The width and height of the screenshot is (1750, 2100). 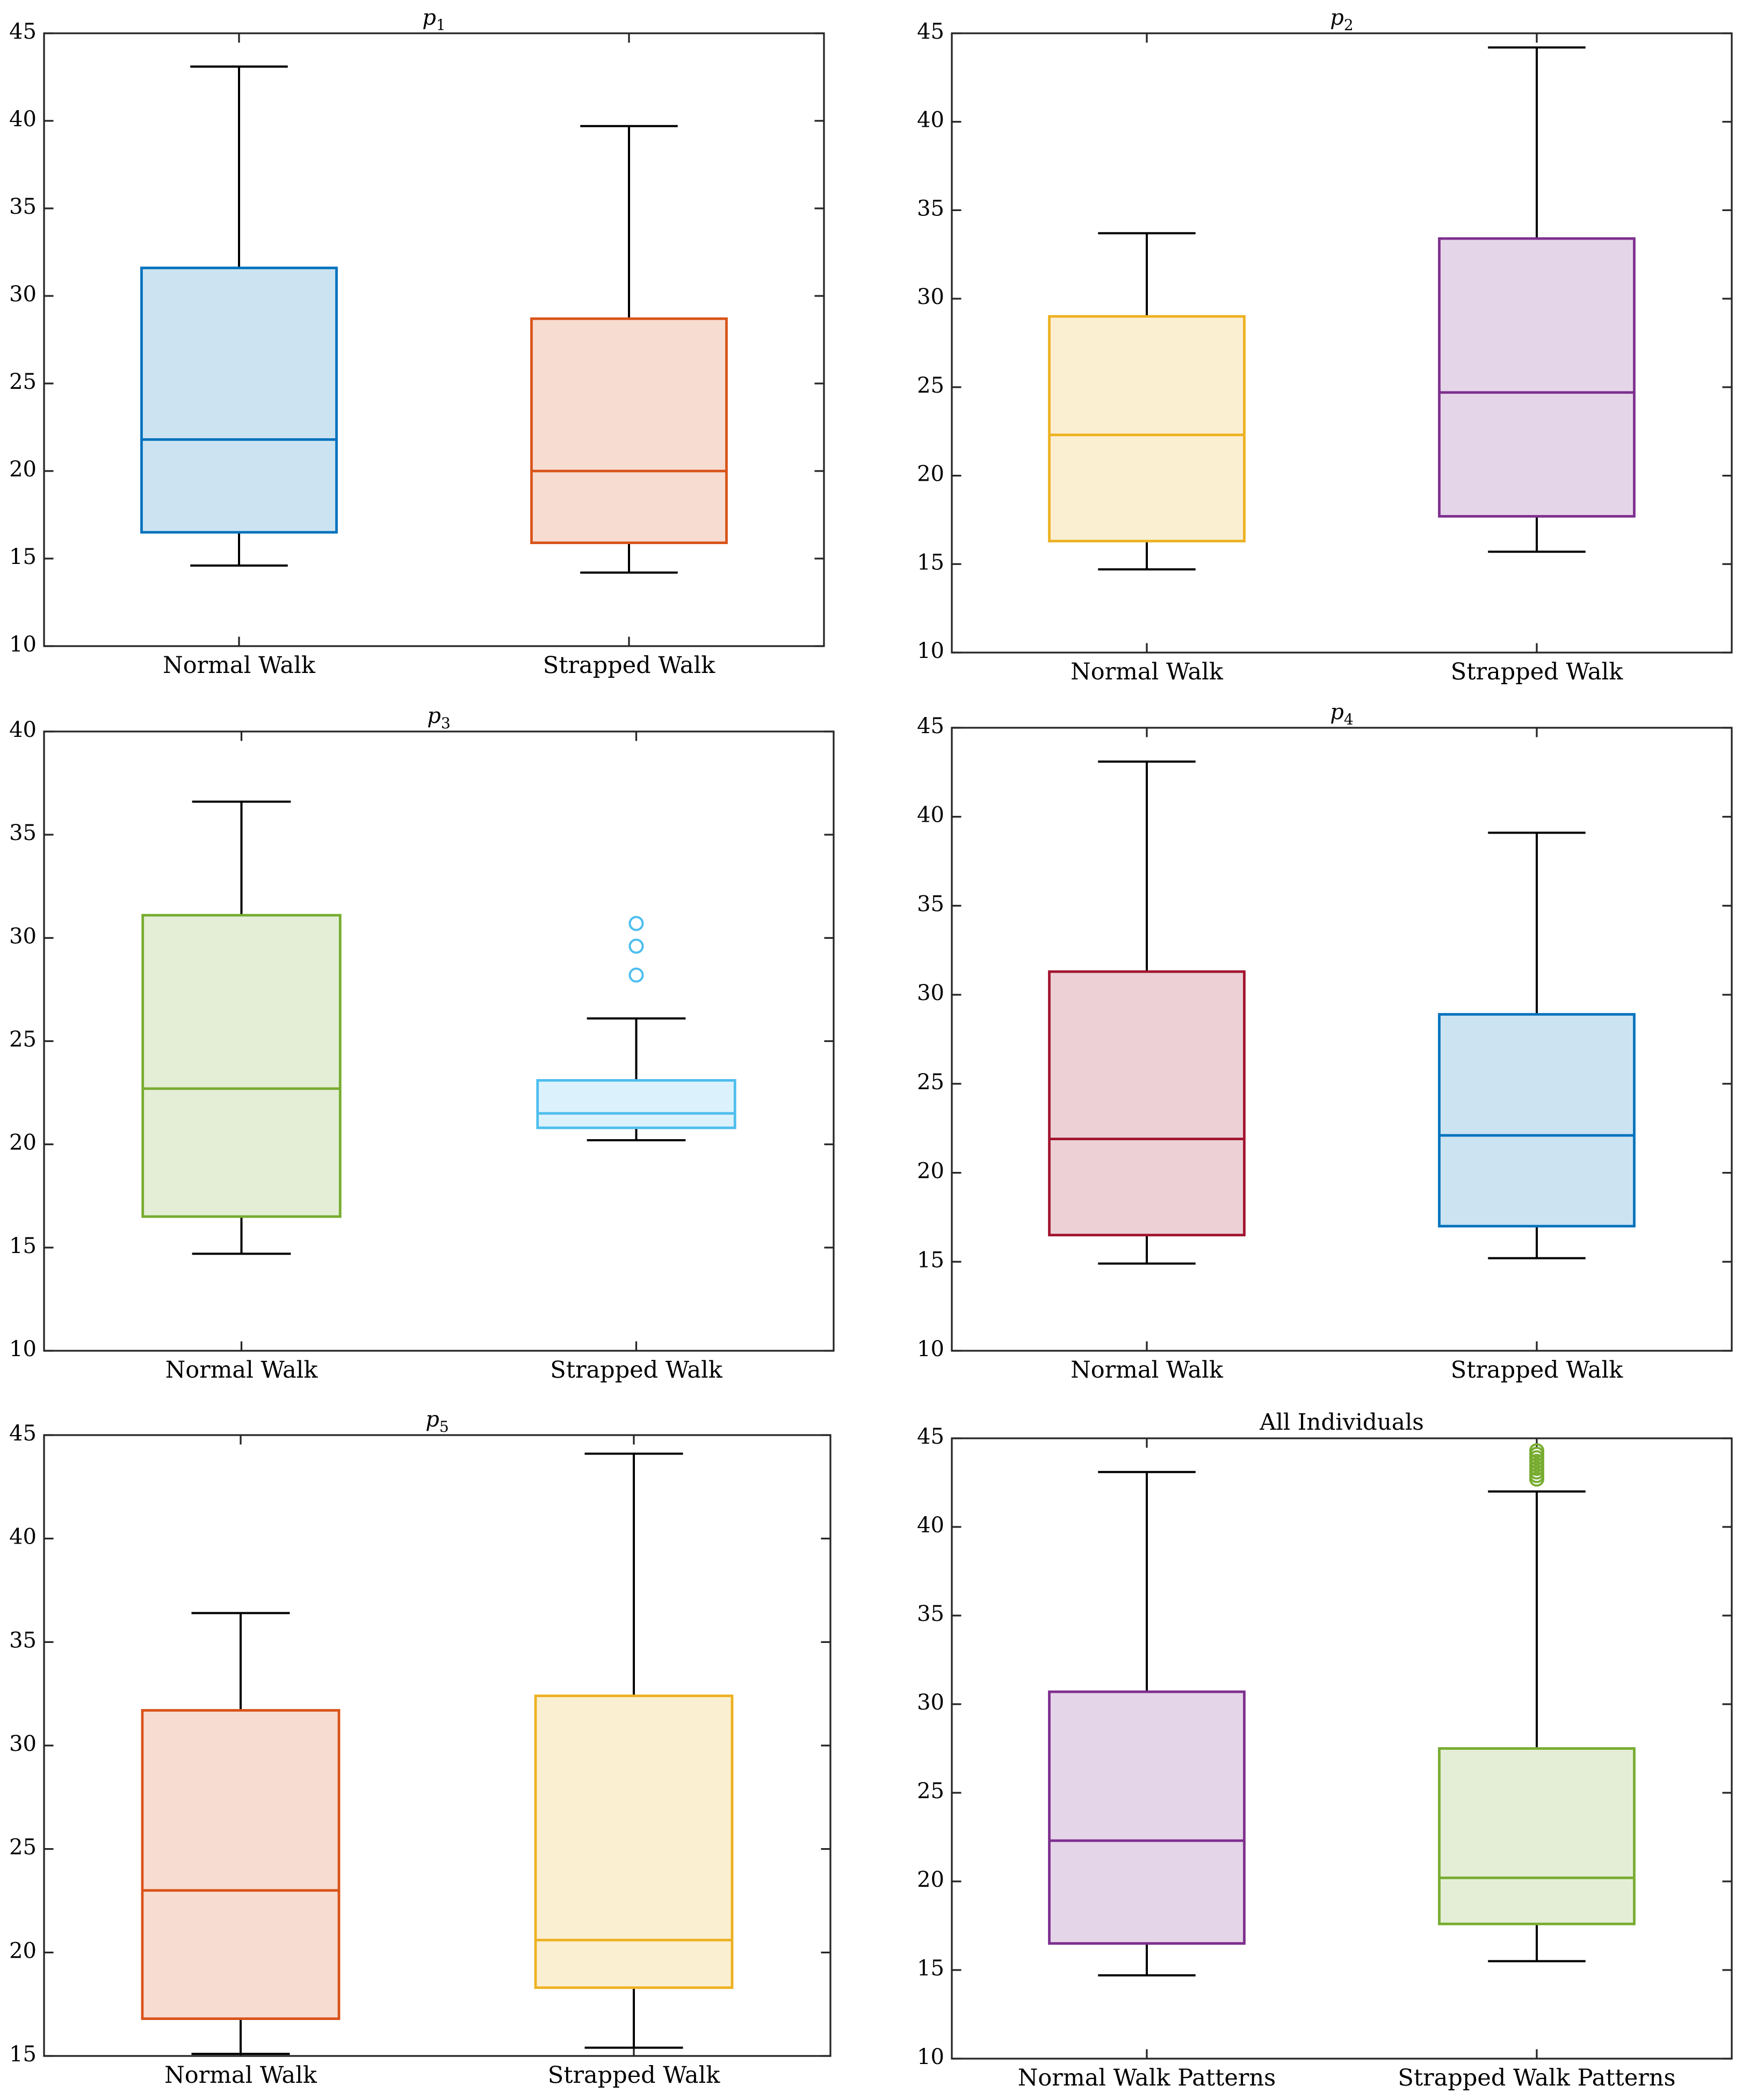 What do you see at coordinates (433, 19) in the screenshot?
I see `panel-title: p1` at bounding box center [433, 19].